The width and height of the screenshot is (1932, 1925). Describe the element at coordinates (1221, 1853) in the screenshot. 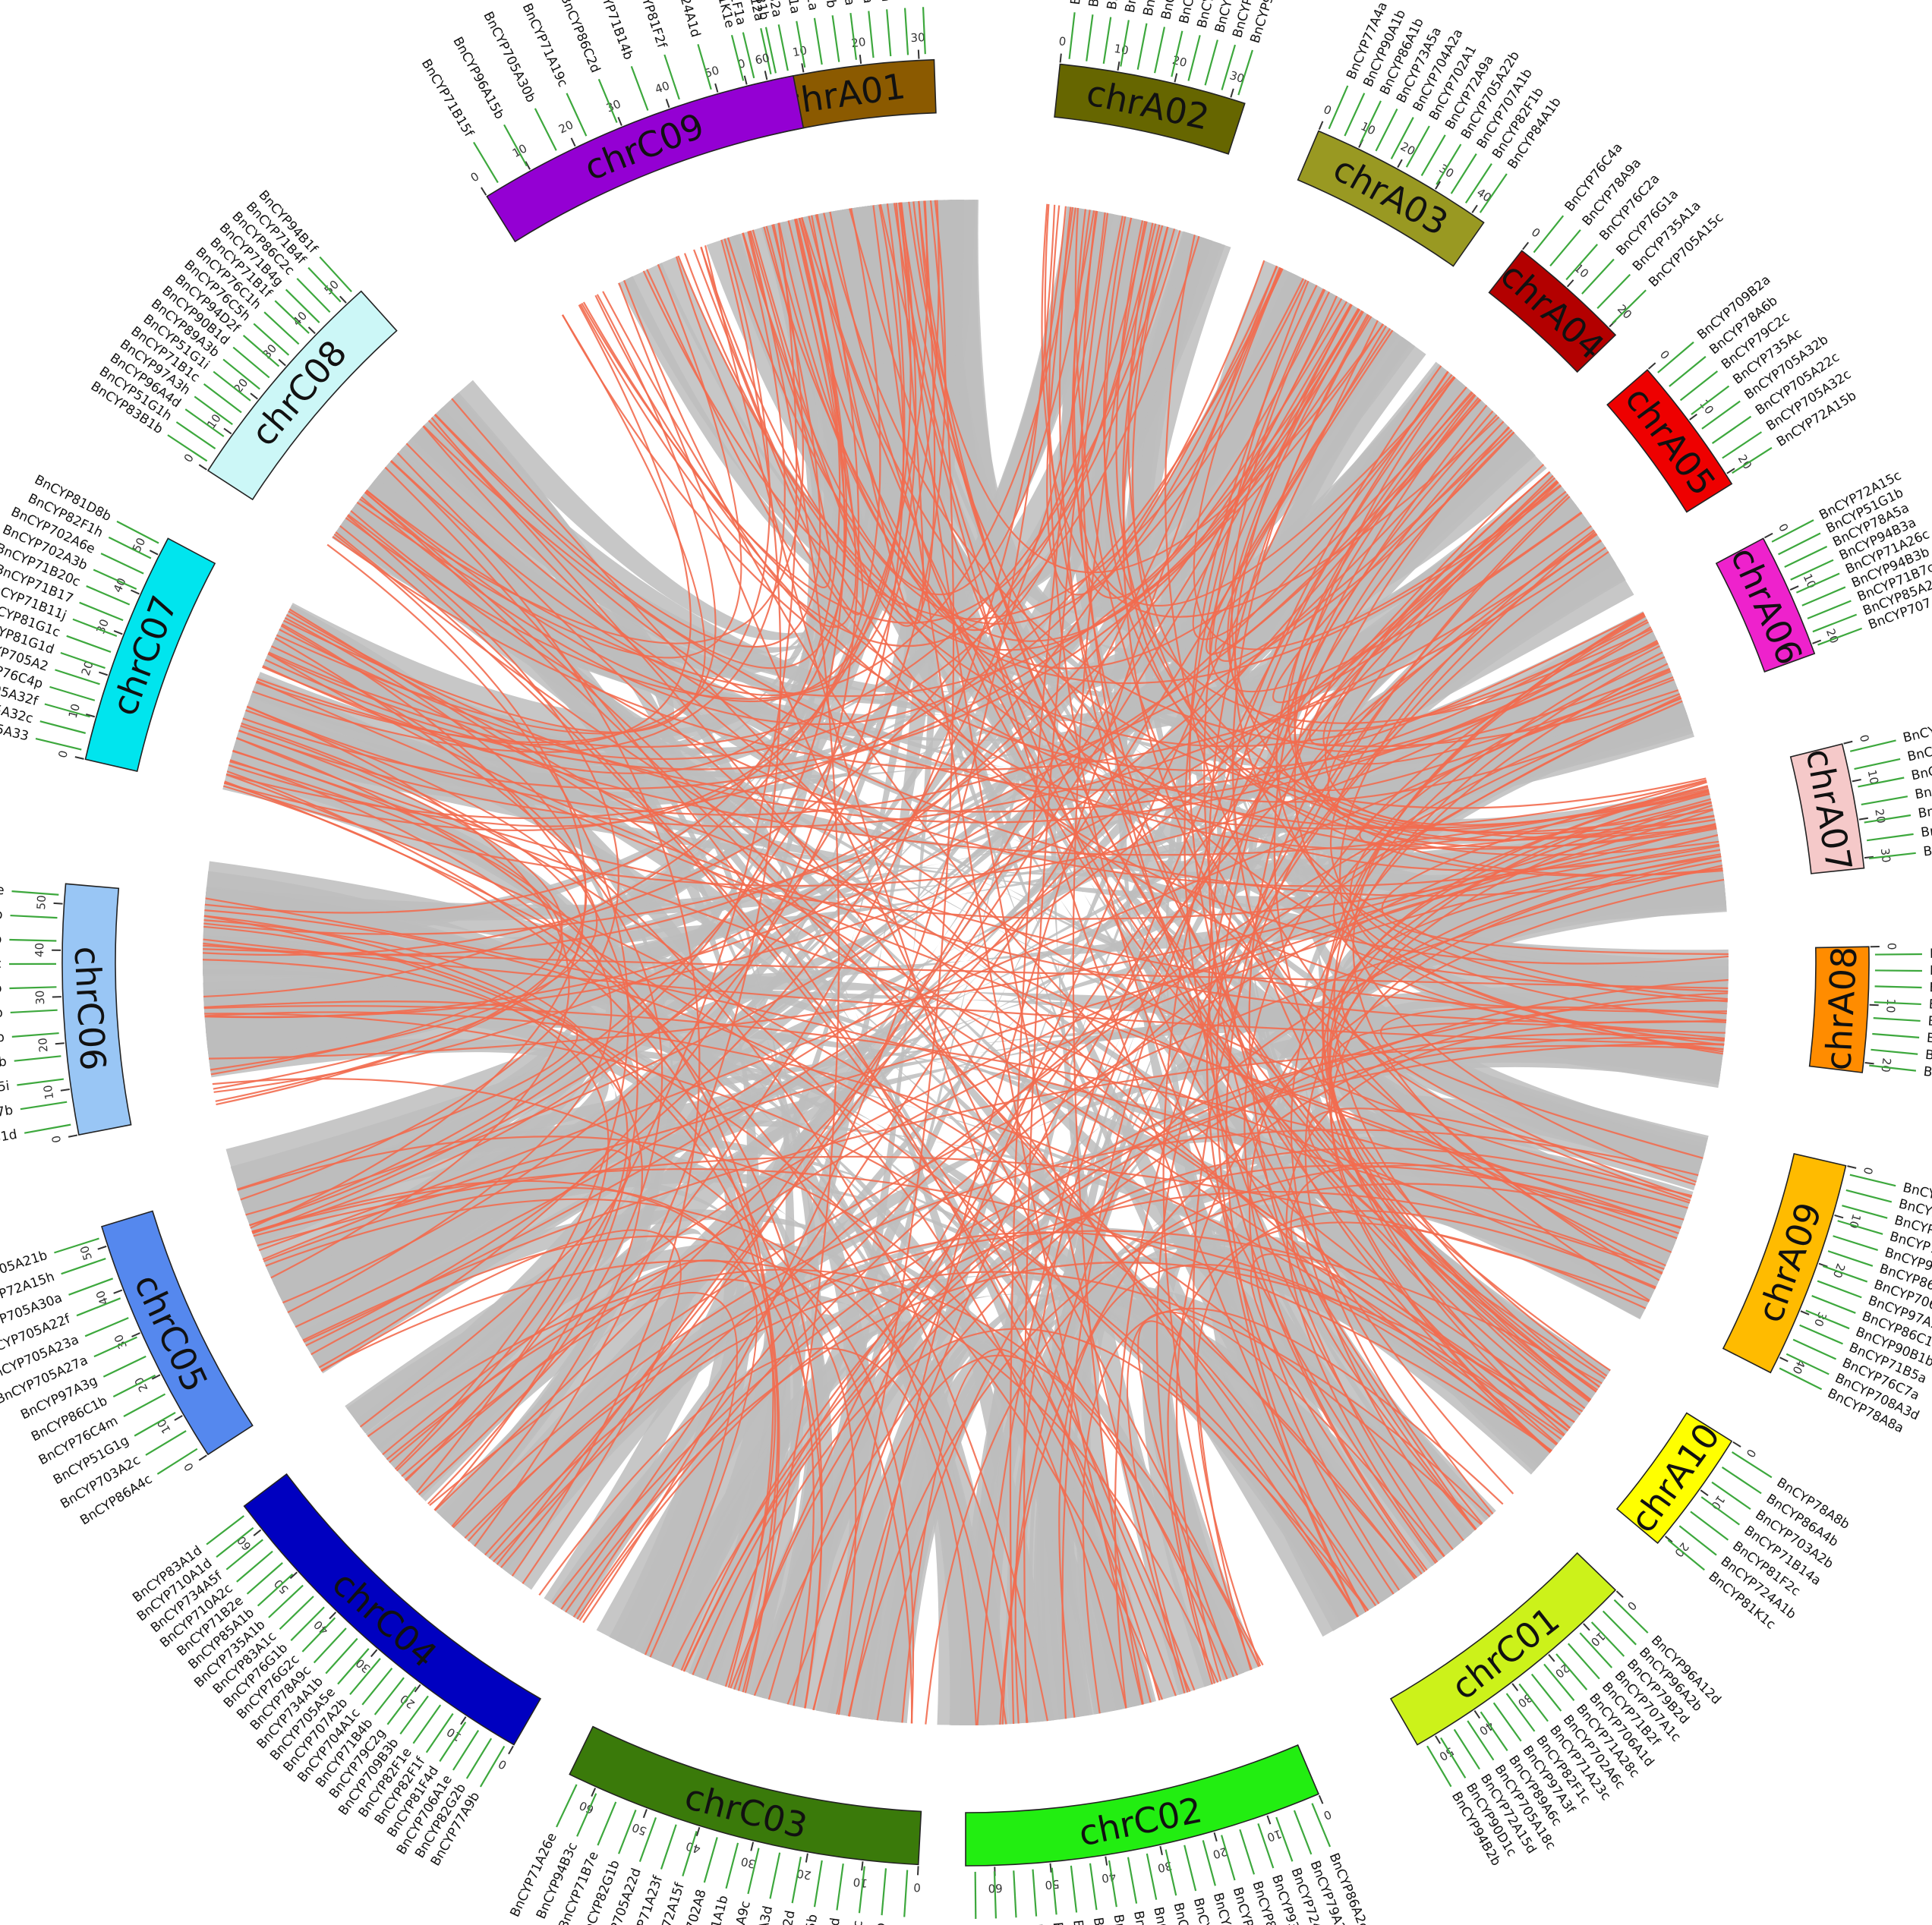

I see `tick-label: 20` at that location.